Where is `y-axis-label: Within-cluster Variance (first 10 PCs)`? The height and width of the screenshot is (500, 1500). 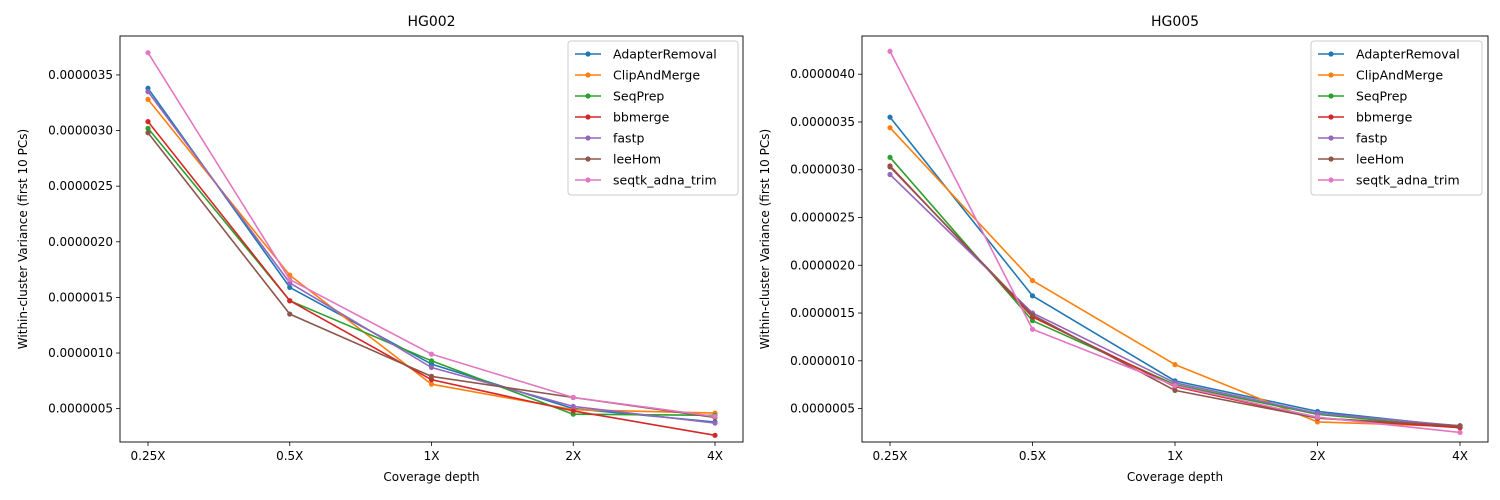 y-axis-label: Within-cluster Variance (first 10 PCs) is located at coordinates (765, 239).